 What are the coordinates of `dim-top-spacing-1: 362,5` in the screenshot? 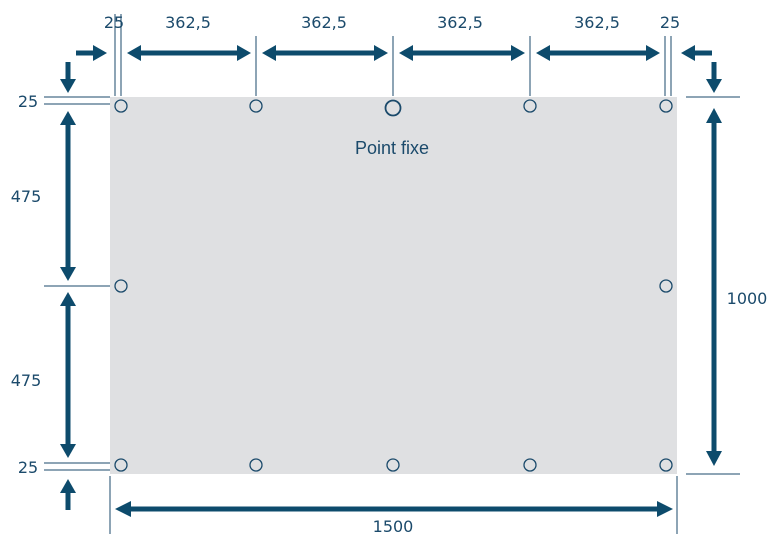 It's located at (188, 22).